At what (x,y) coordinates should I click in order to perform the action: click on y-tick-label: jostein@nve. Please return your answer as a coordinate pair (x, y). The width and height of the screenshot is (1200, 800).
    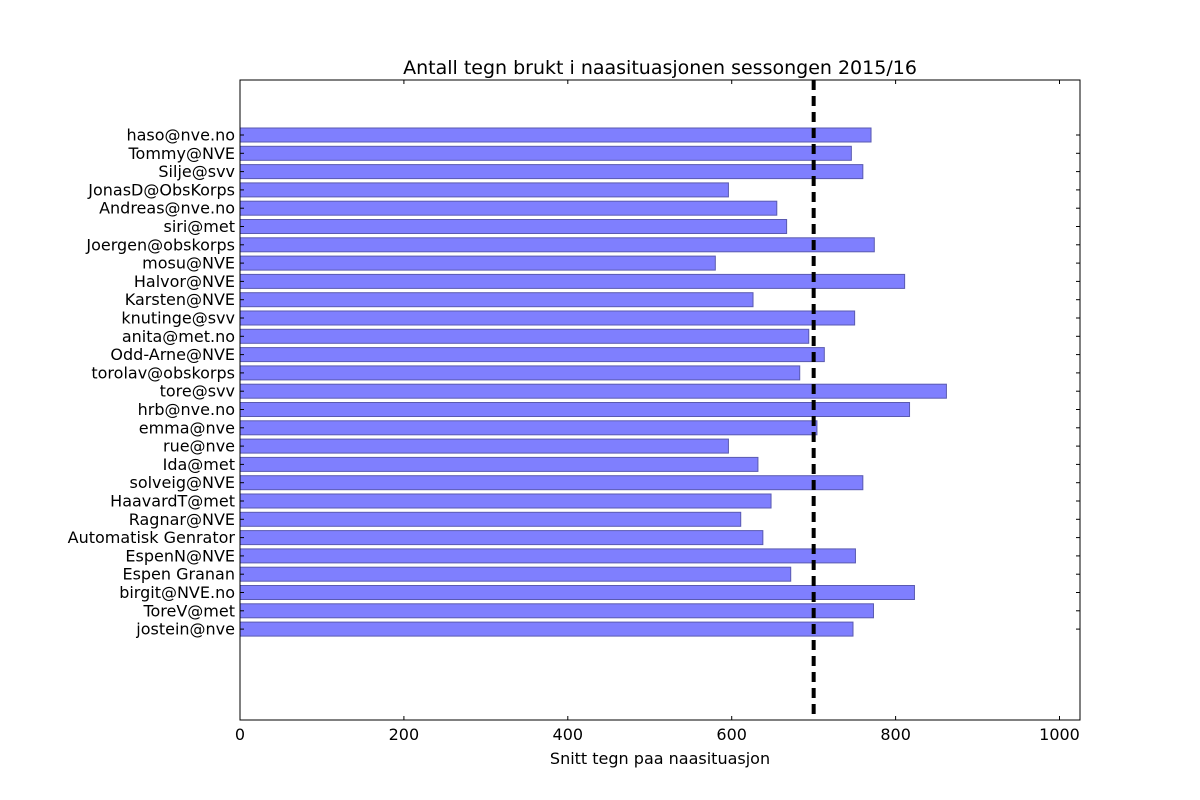
    Looking at the image, I should click on (185, 629).